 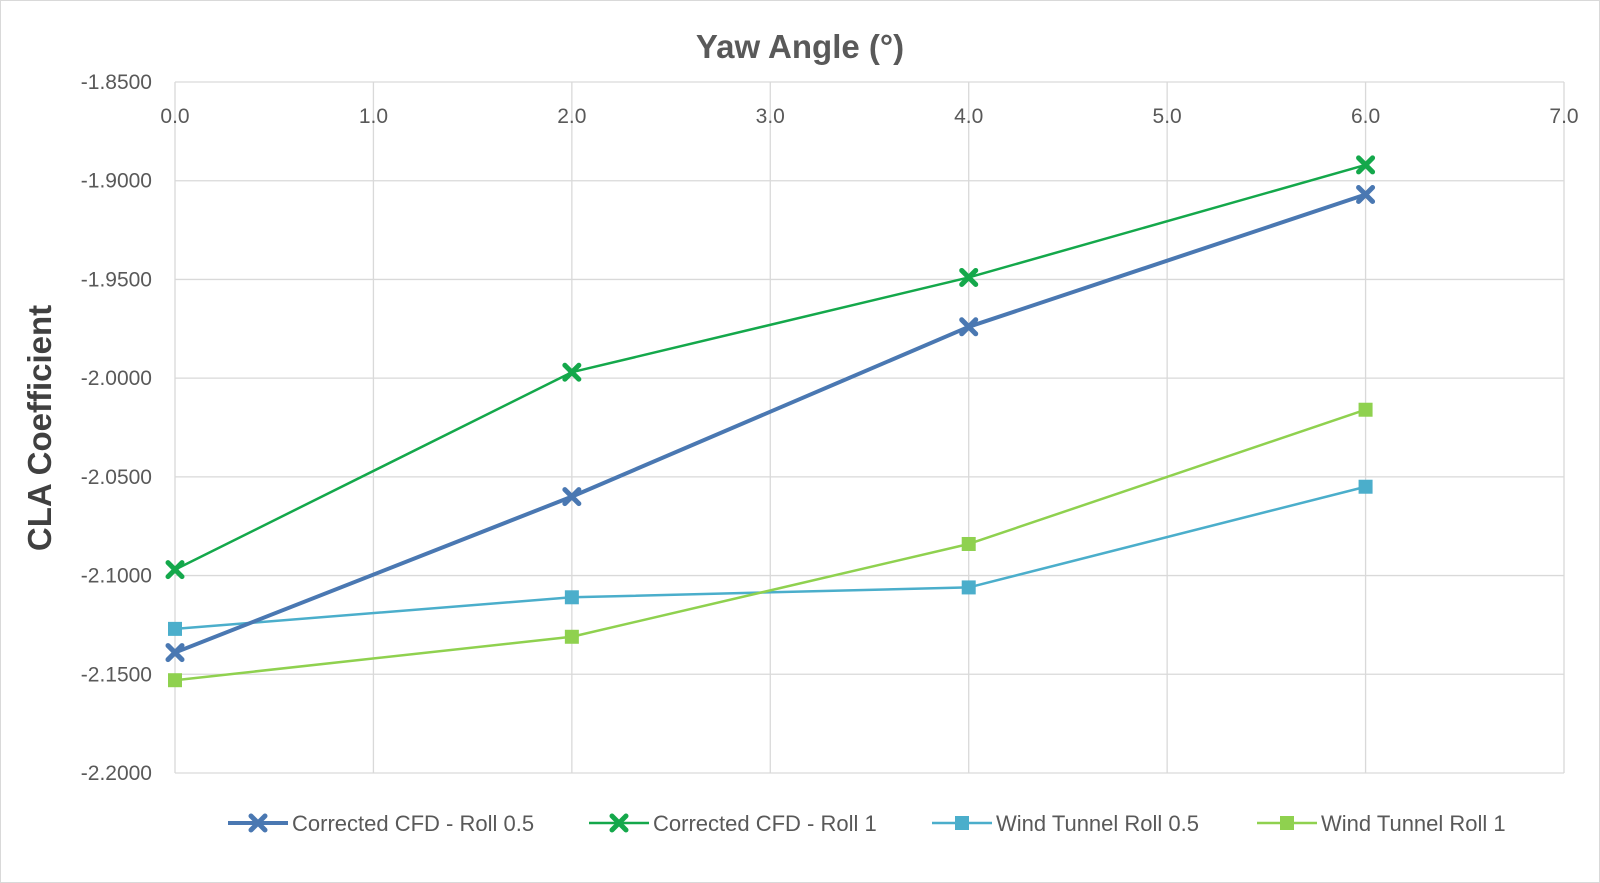 What do you see at coordinates (770, 116) in the screenshot?
I see `x-tick-label: 3.0` at bounding box center [770, 116].